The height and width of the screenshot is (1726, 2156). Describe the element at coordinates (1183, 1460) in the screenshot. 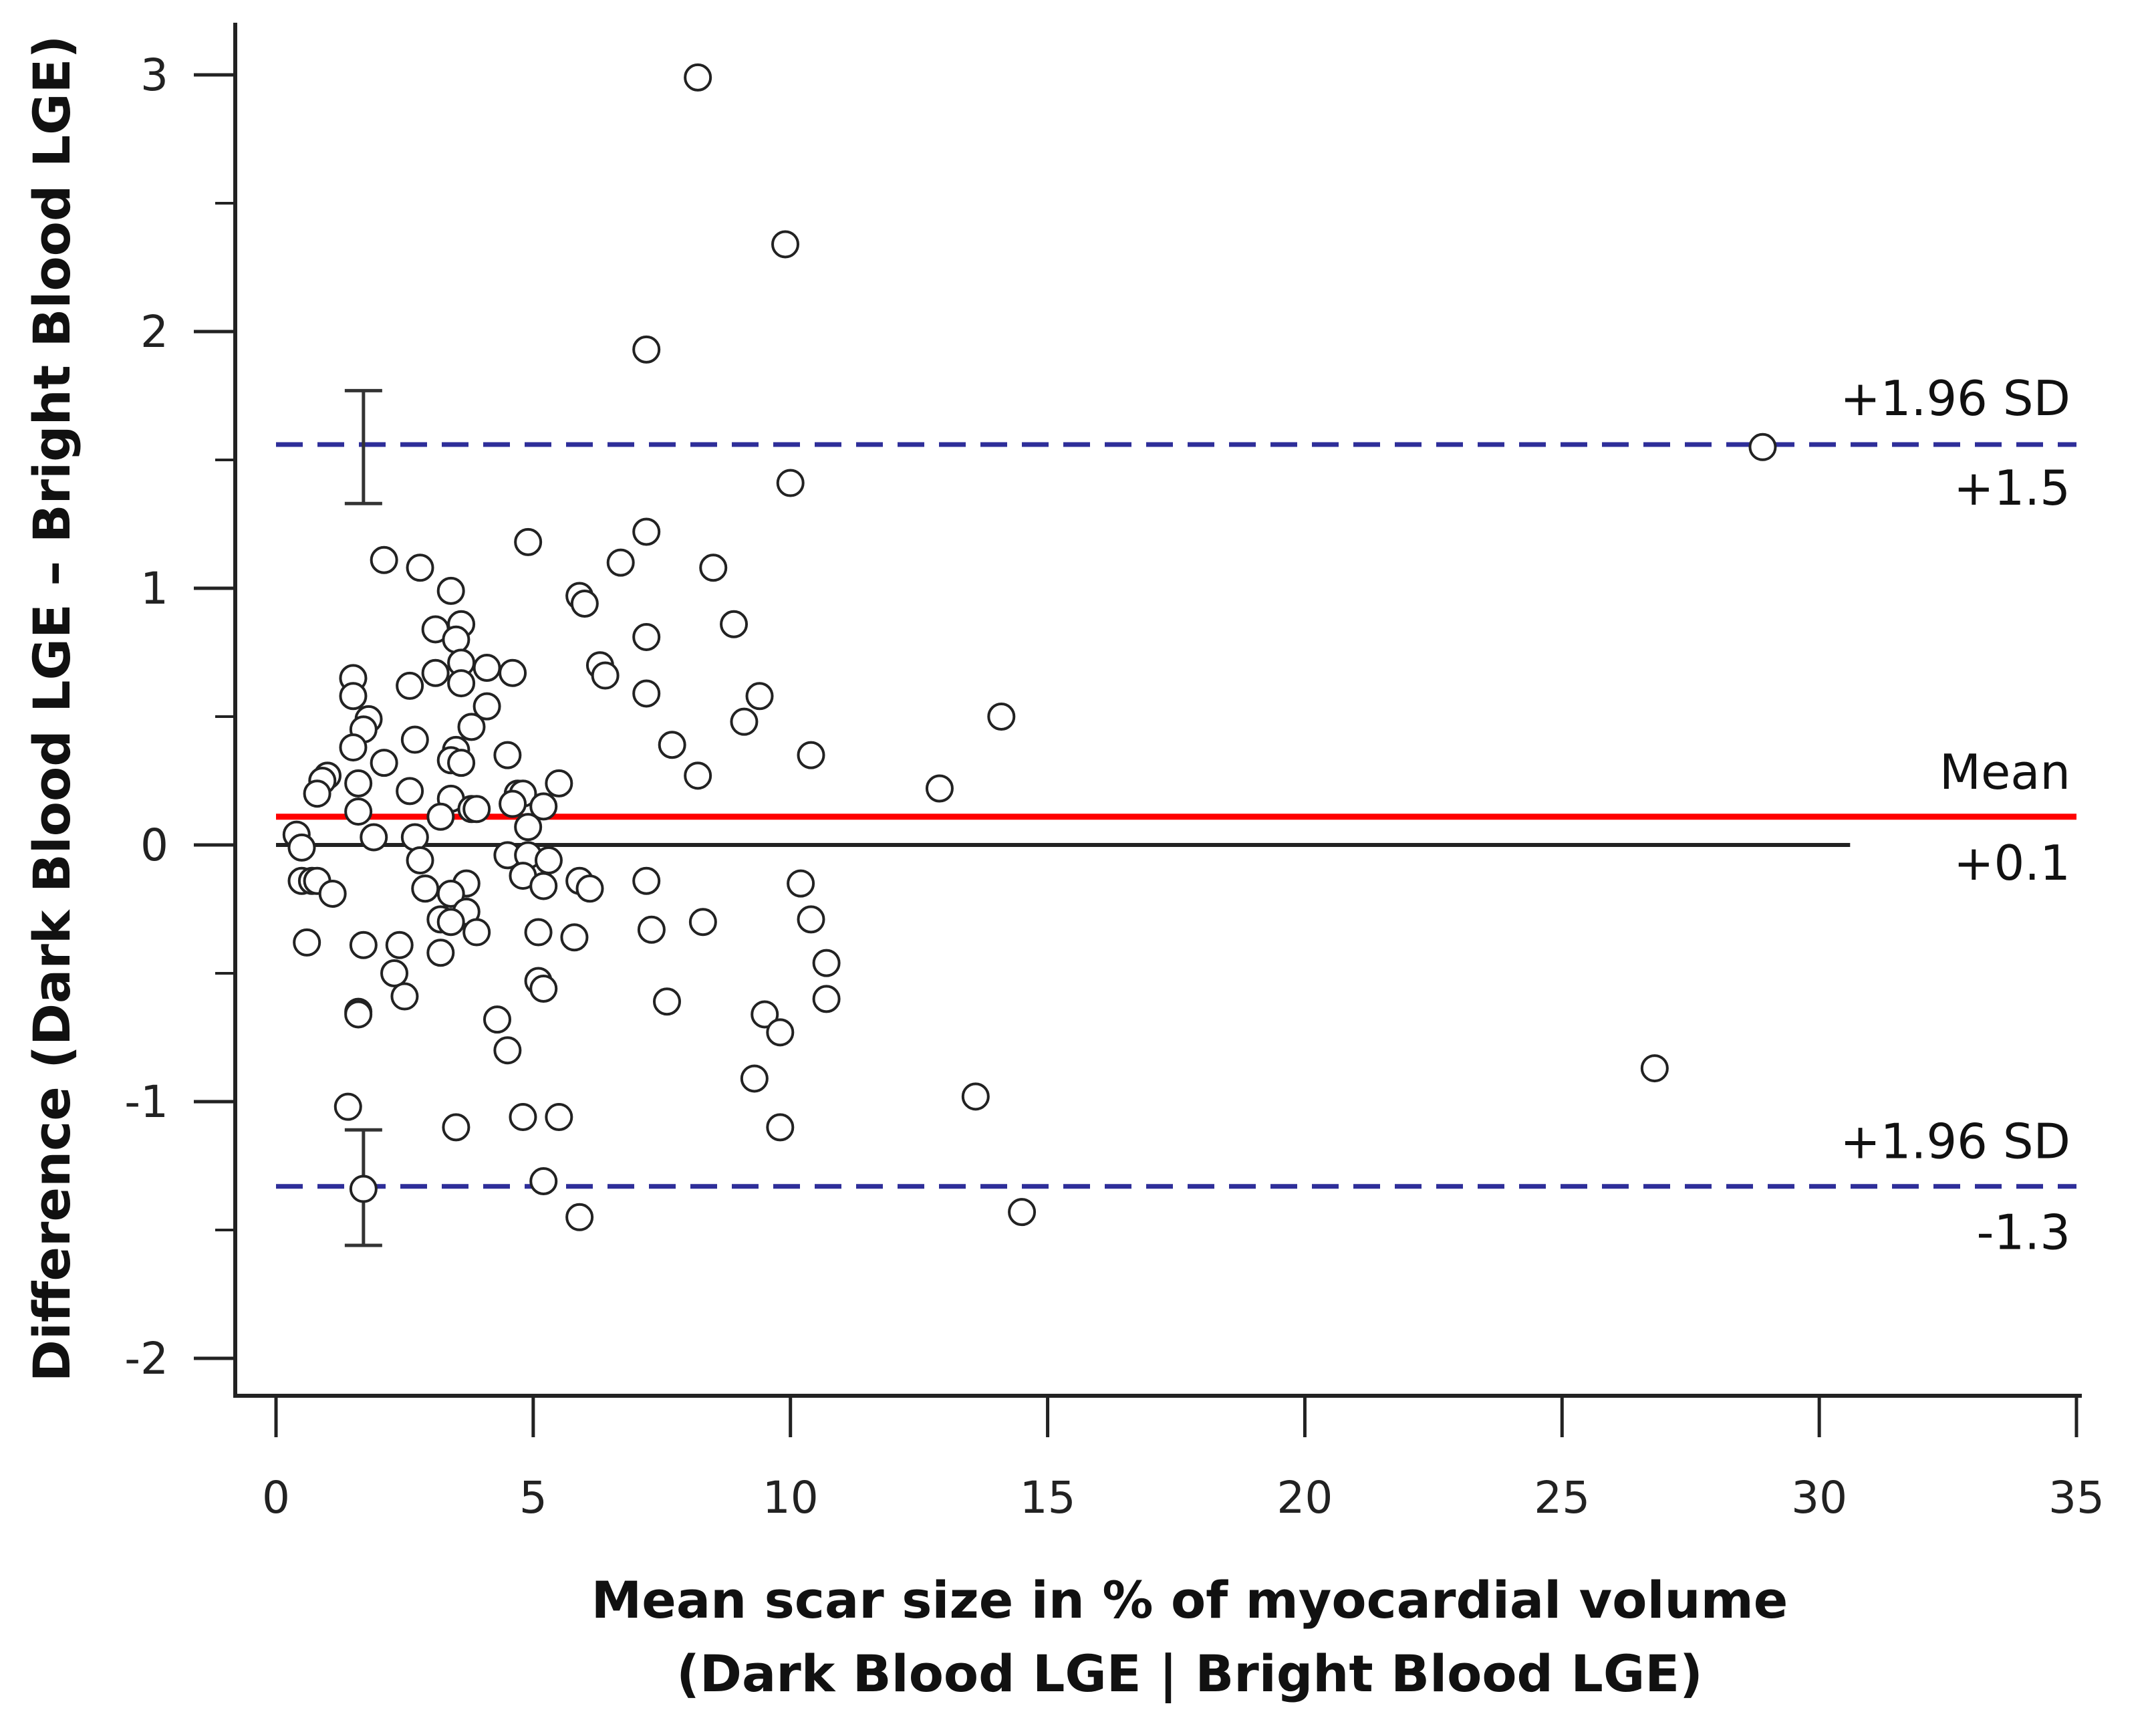

I see `x-ticks: 0 5 10 15 20 25 30 35` at that location.